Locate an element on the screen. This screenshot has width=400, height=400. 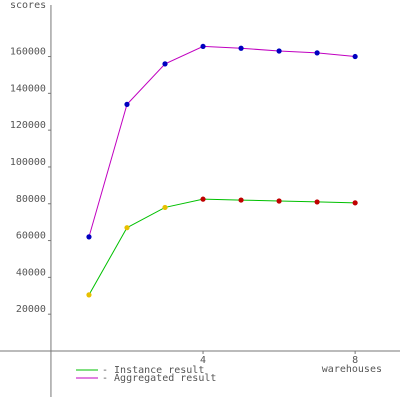
y-axis-label: scores is located at coordinates (28, 5).